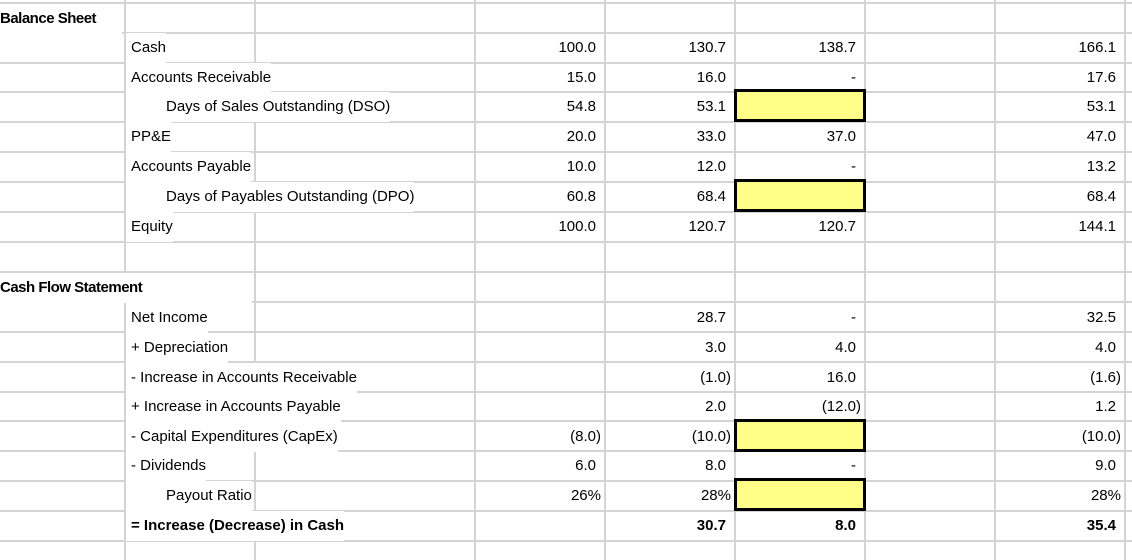 This screenshot has width=1132, height=560. Describe the element at coordinates (1101, 196) in the screenshot. I see `value-cell-c5: 68.4` at that location.